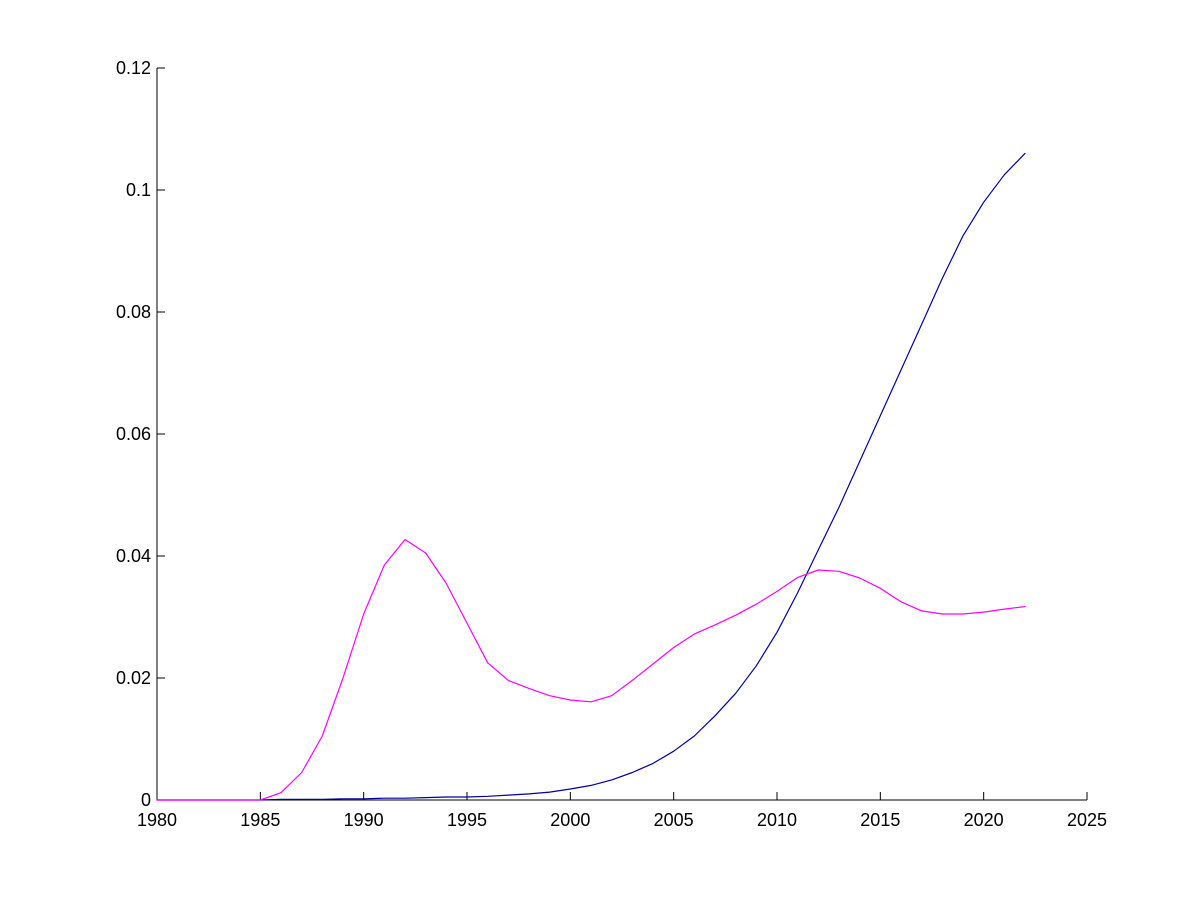 Image resolution: width=1200 pixels, height=900 pixels. Describe the element at coordinates (133, 312) in the screenshot. I see `y-tick-label: 0.08` at that location.